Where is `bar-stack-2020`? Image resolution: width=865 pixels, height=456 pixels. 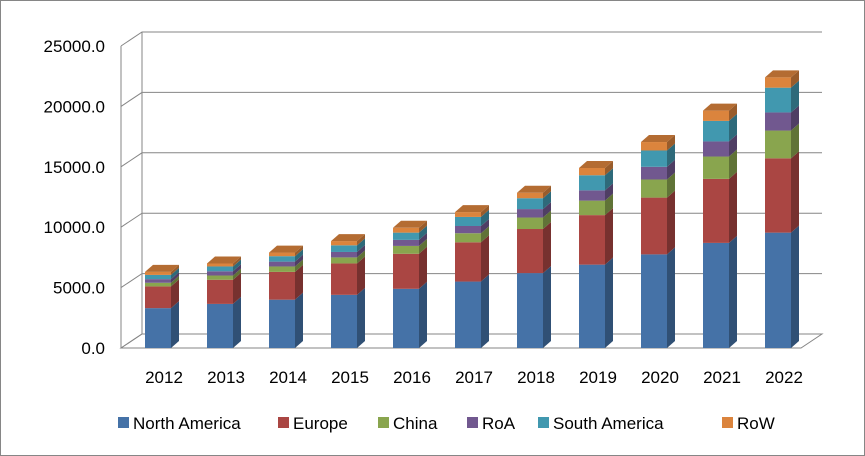
bar-stack-2020 is located at coordinates (658, 241).